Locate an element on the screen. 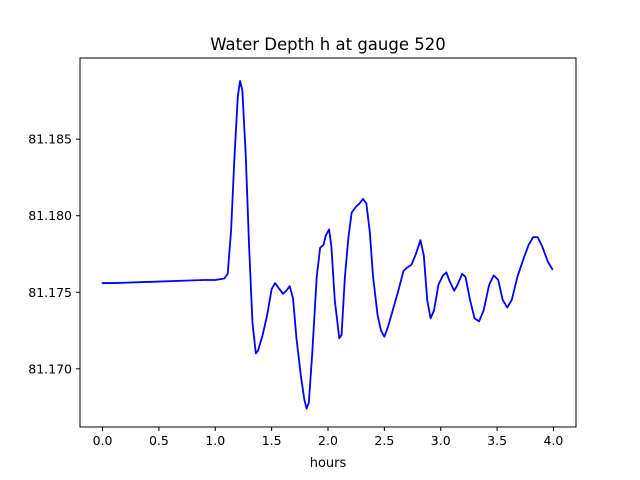  x-tick-label: 2.0 is located at coordinates (328, 440).